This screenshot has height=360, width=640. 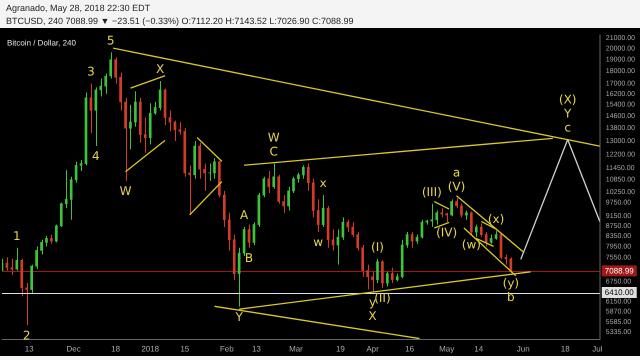 I want to click on annotation: C, so click(x=274, y=151).